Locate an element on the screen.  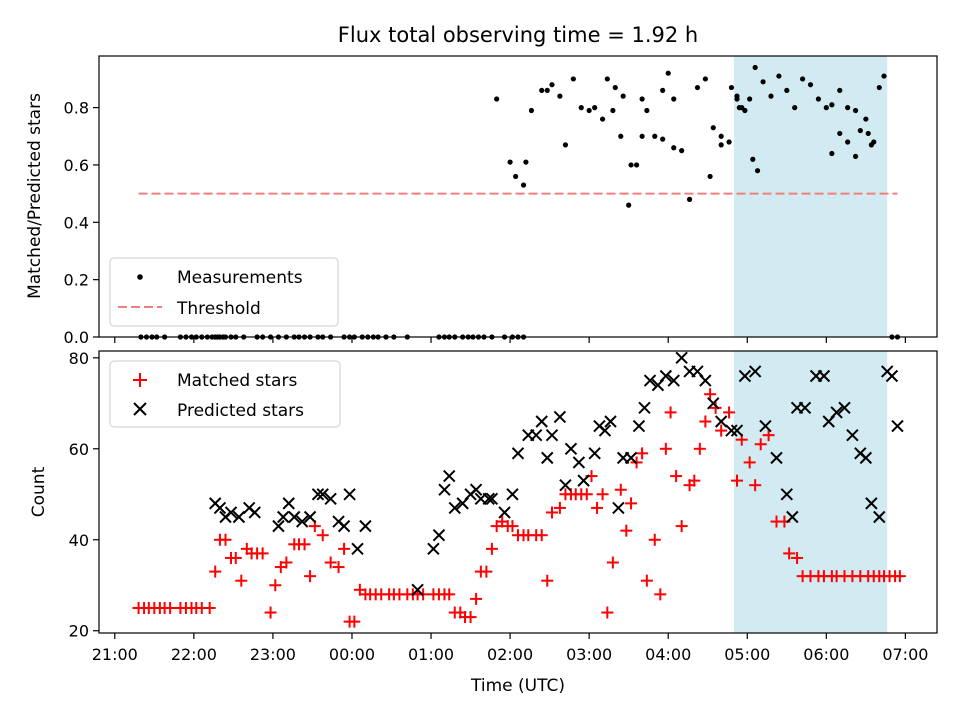
bottom-highlight-span is located at coordinates (810, 492).